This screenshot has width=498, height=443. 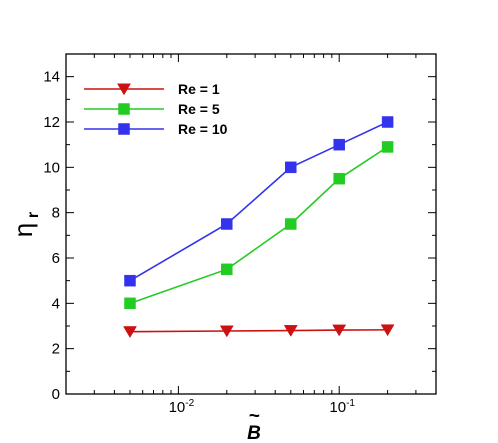 I want to click on y-tick-label: 10, so click(x=51, y=167).